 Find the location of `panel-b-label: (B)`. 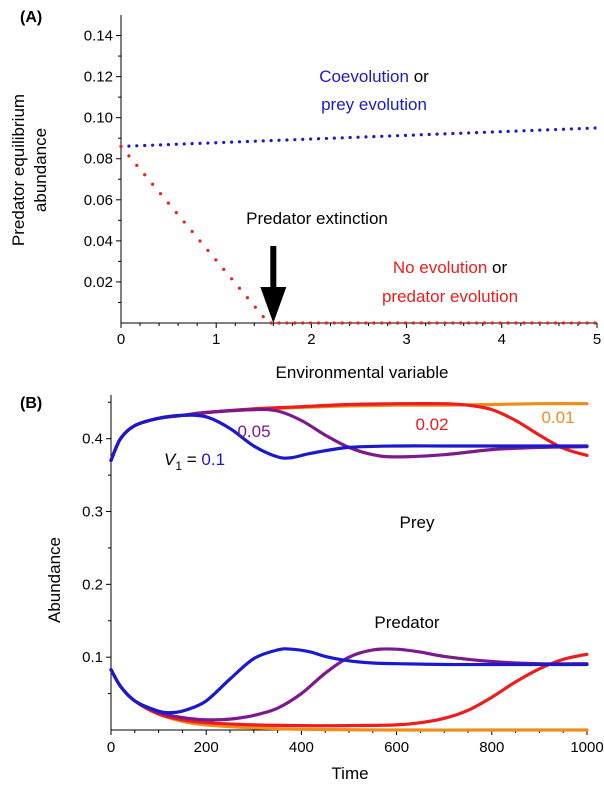

panel-b-label: (B) is located at coordinates (31, 403).